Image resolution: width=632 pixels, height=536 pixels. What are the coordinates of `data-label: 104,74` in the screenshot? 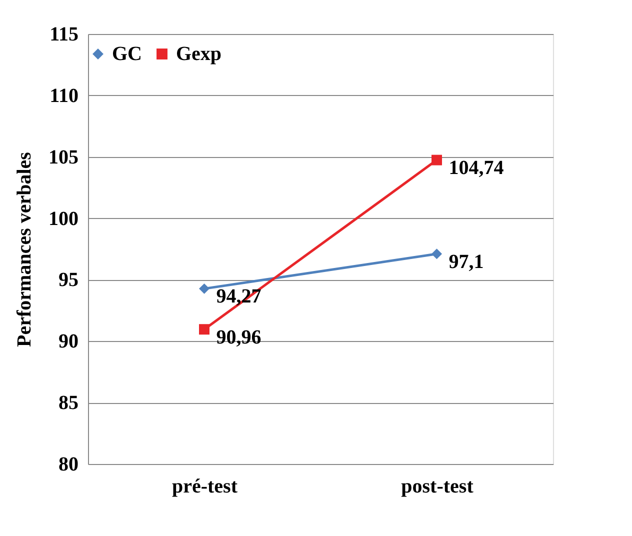 It's located at (476, 168).